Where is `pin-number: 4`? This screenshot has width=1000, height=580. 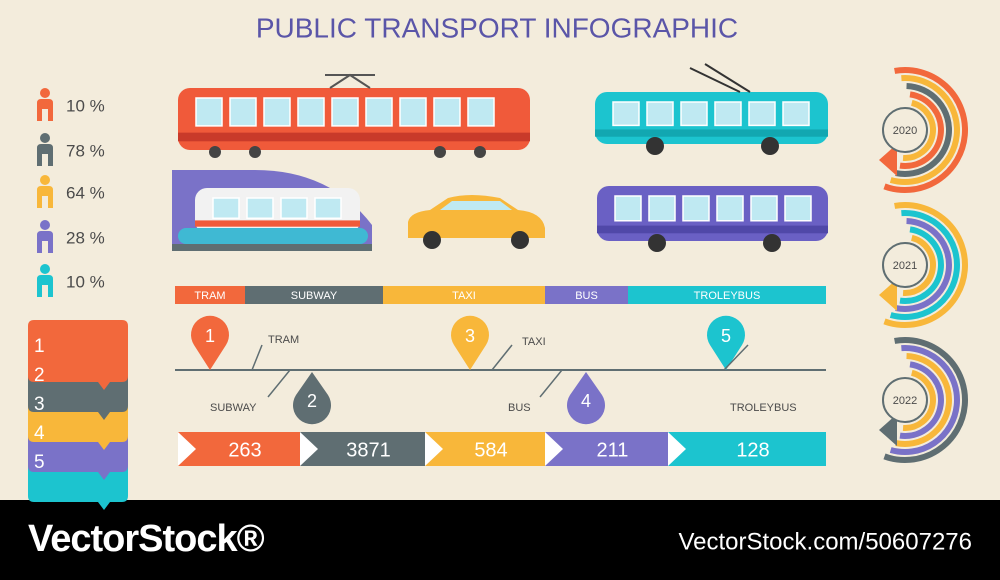
pin-number: 4 is located at coordinates (586, 401).